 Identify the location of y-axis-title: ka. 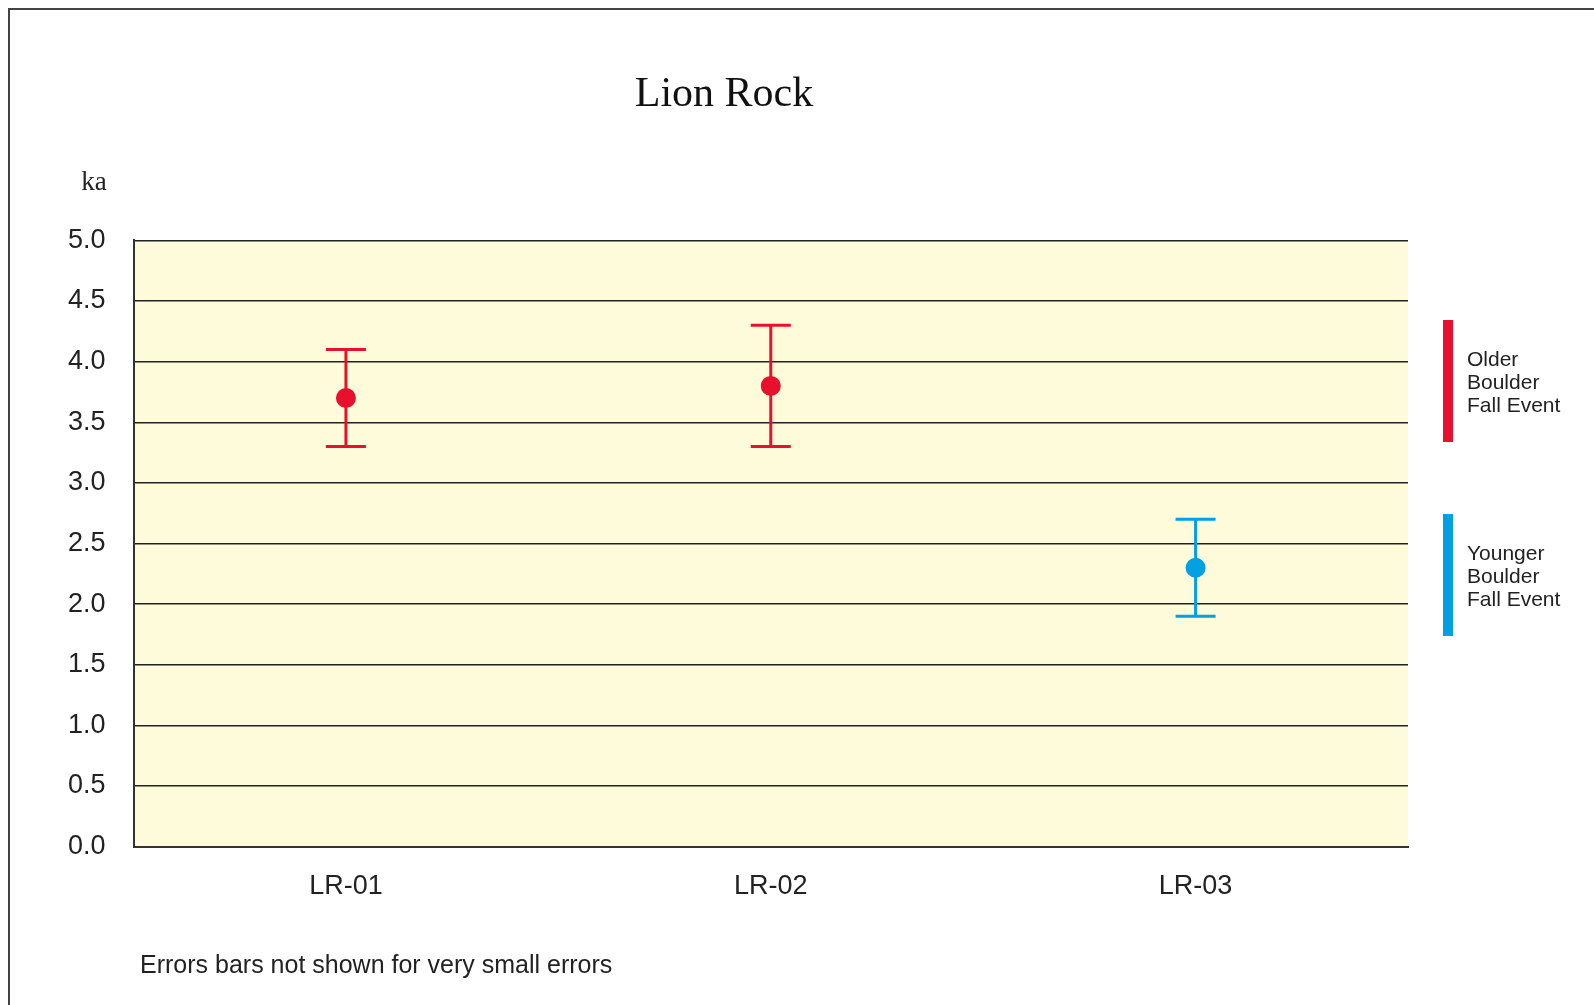
(94, 181).